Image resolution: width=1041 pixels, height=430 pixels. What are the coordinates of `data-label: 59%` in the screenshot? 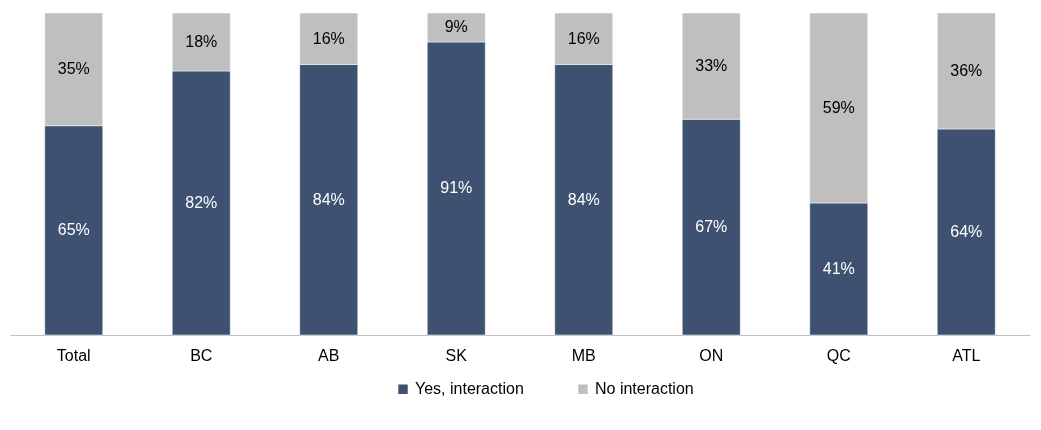 It's located at (838, 107).